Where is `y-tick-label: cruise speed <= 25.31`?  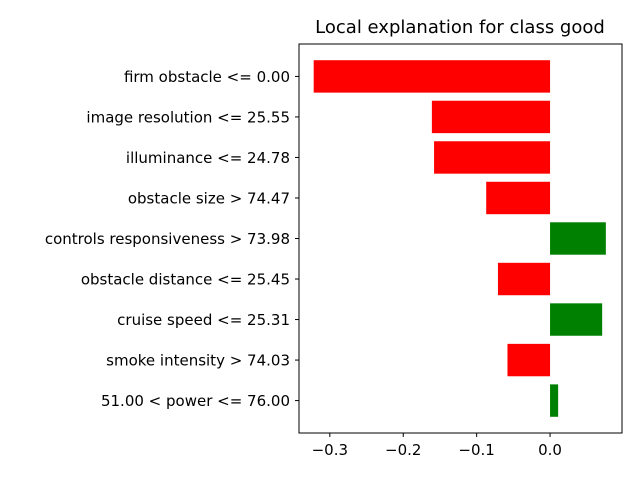 y-tick-label: cruise speed <= 25.31 is located at coordinates (203, 320).